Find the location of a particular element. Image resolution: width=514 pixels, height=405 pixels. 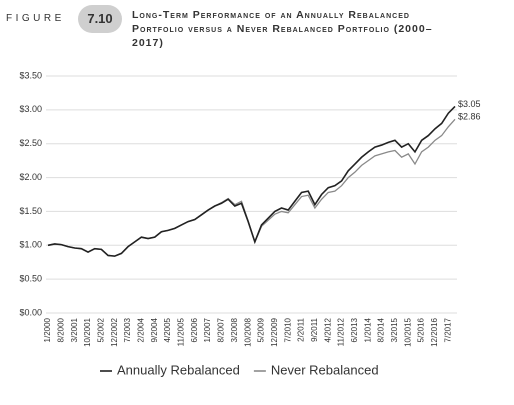

x-tick-label: 10/2015 is located at coordinates (407, 331).